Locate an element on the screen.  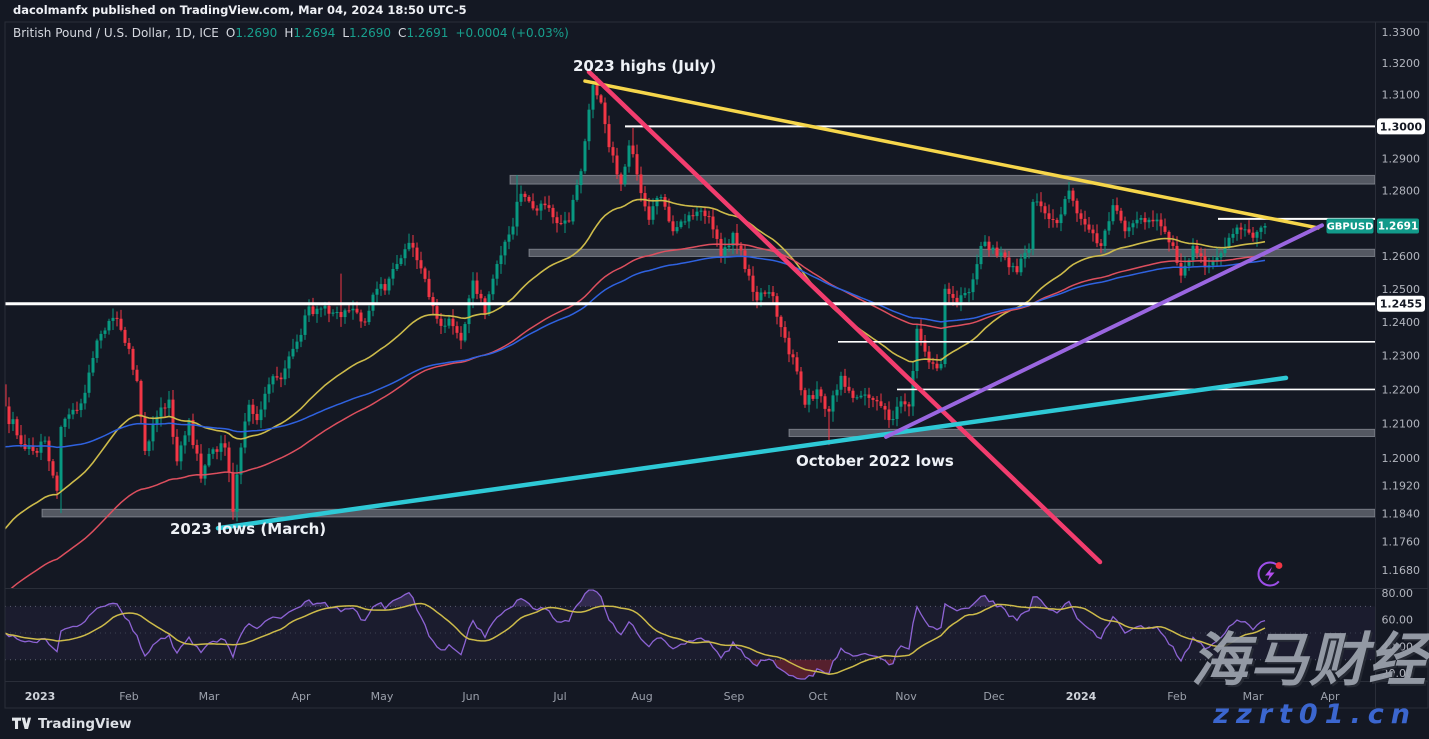
descending-resistance-yellow is located at coordinates (951, 154).